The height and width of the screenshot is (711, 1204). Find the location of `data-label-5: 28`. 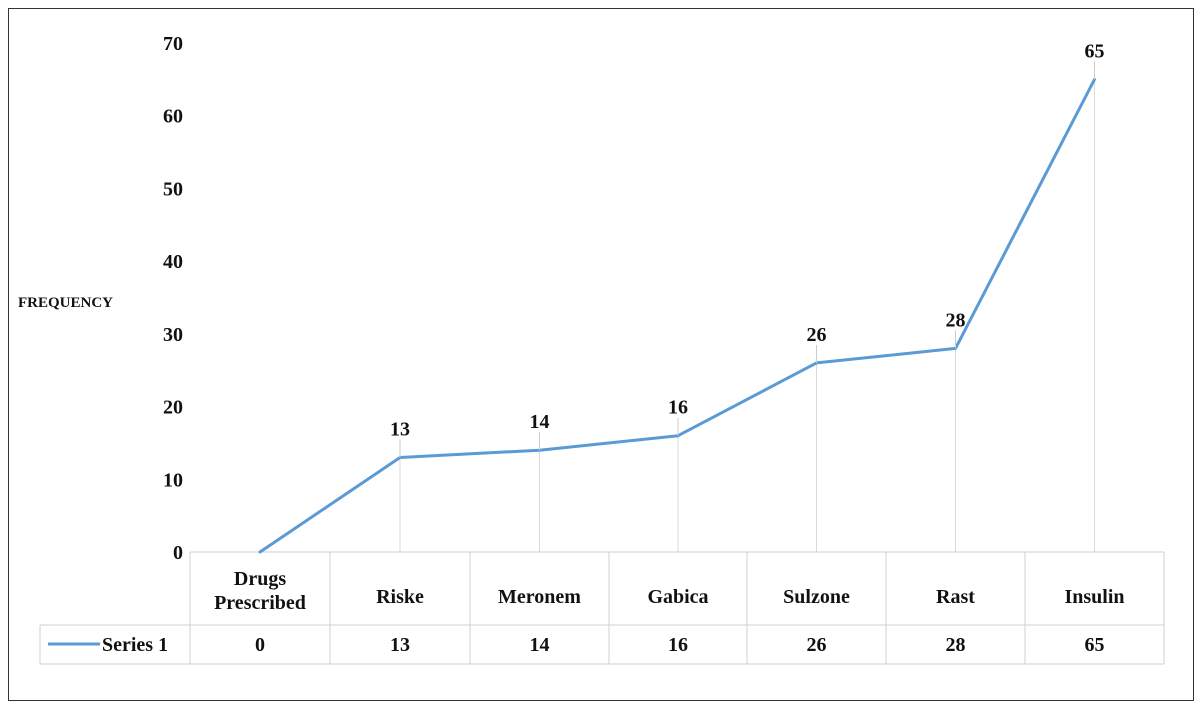

data-label-5: 28 is located at coordinates (956, 320).